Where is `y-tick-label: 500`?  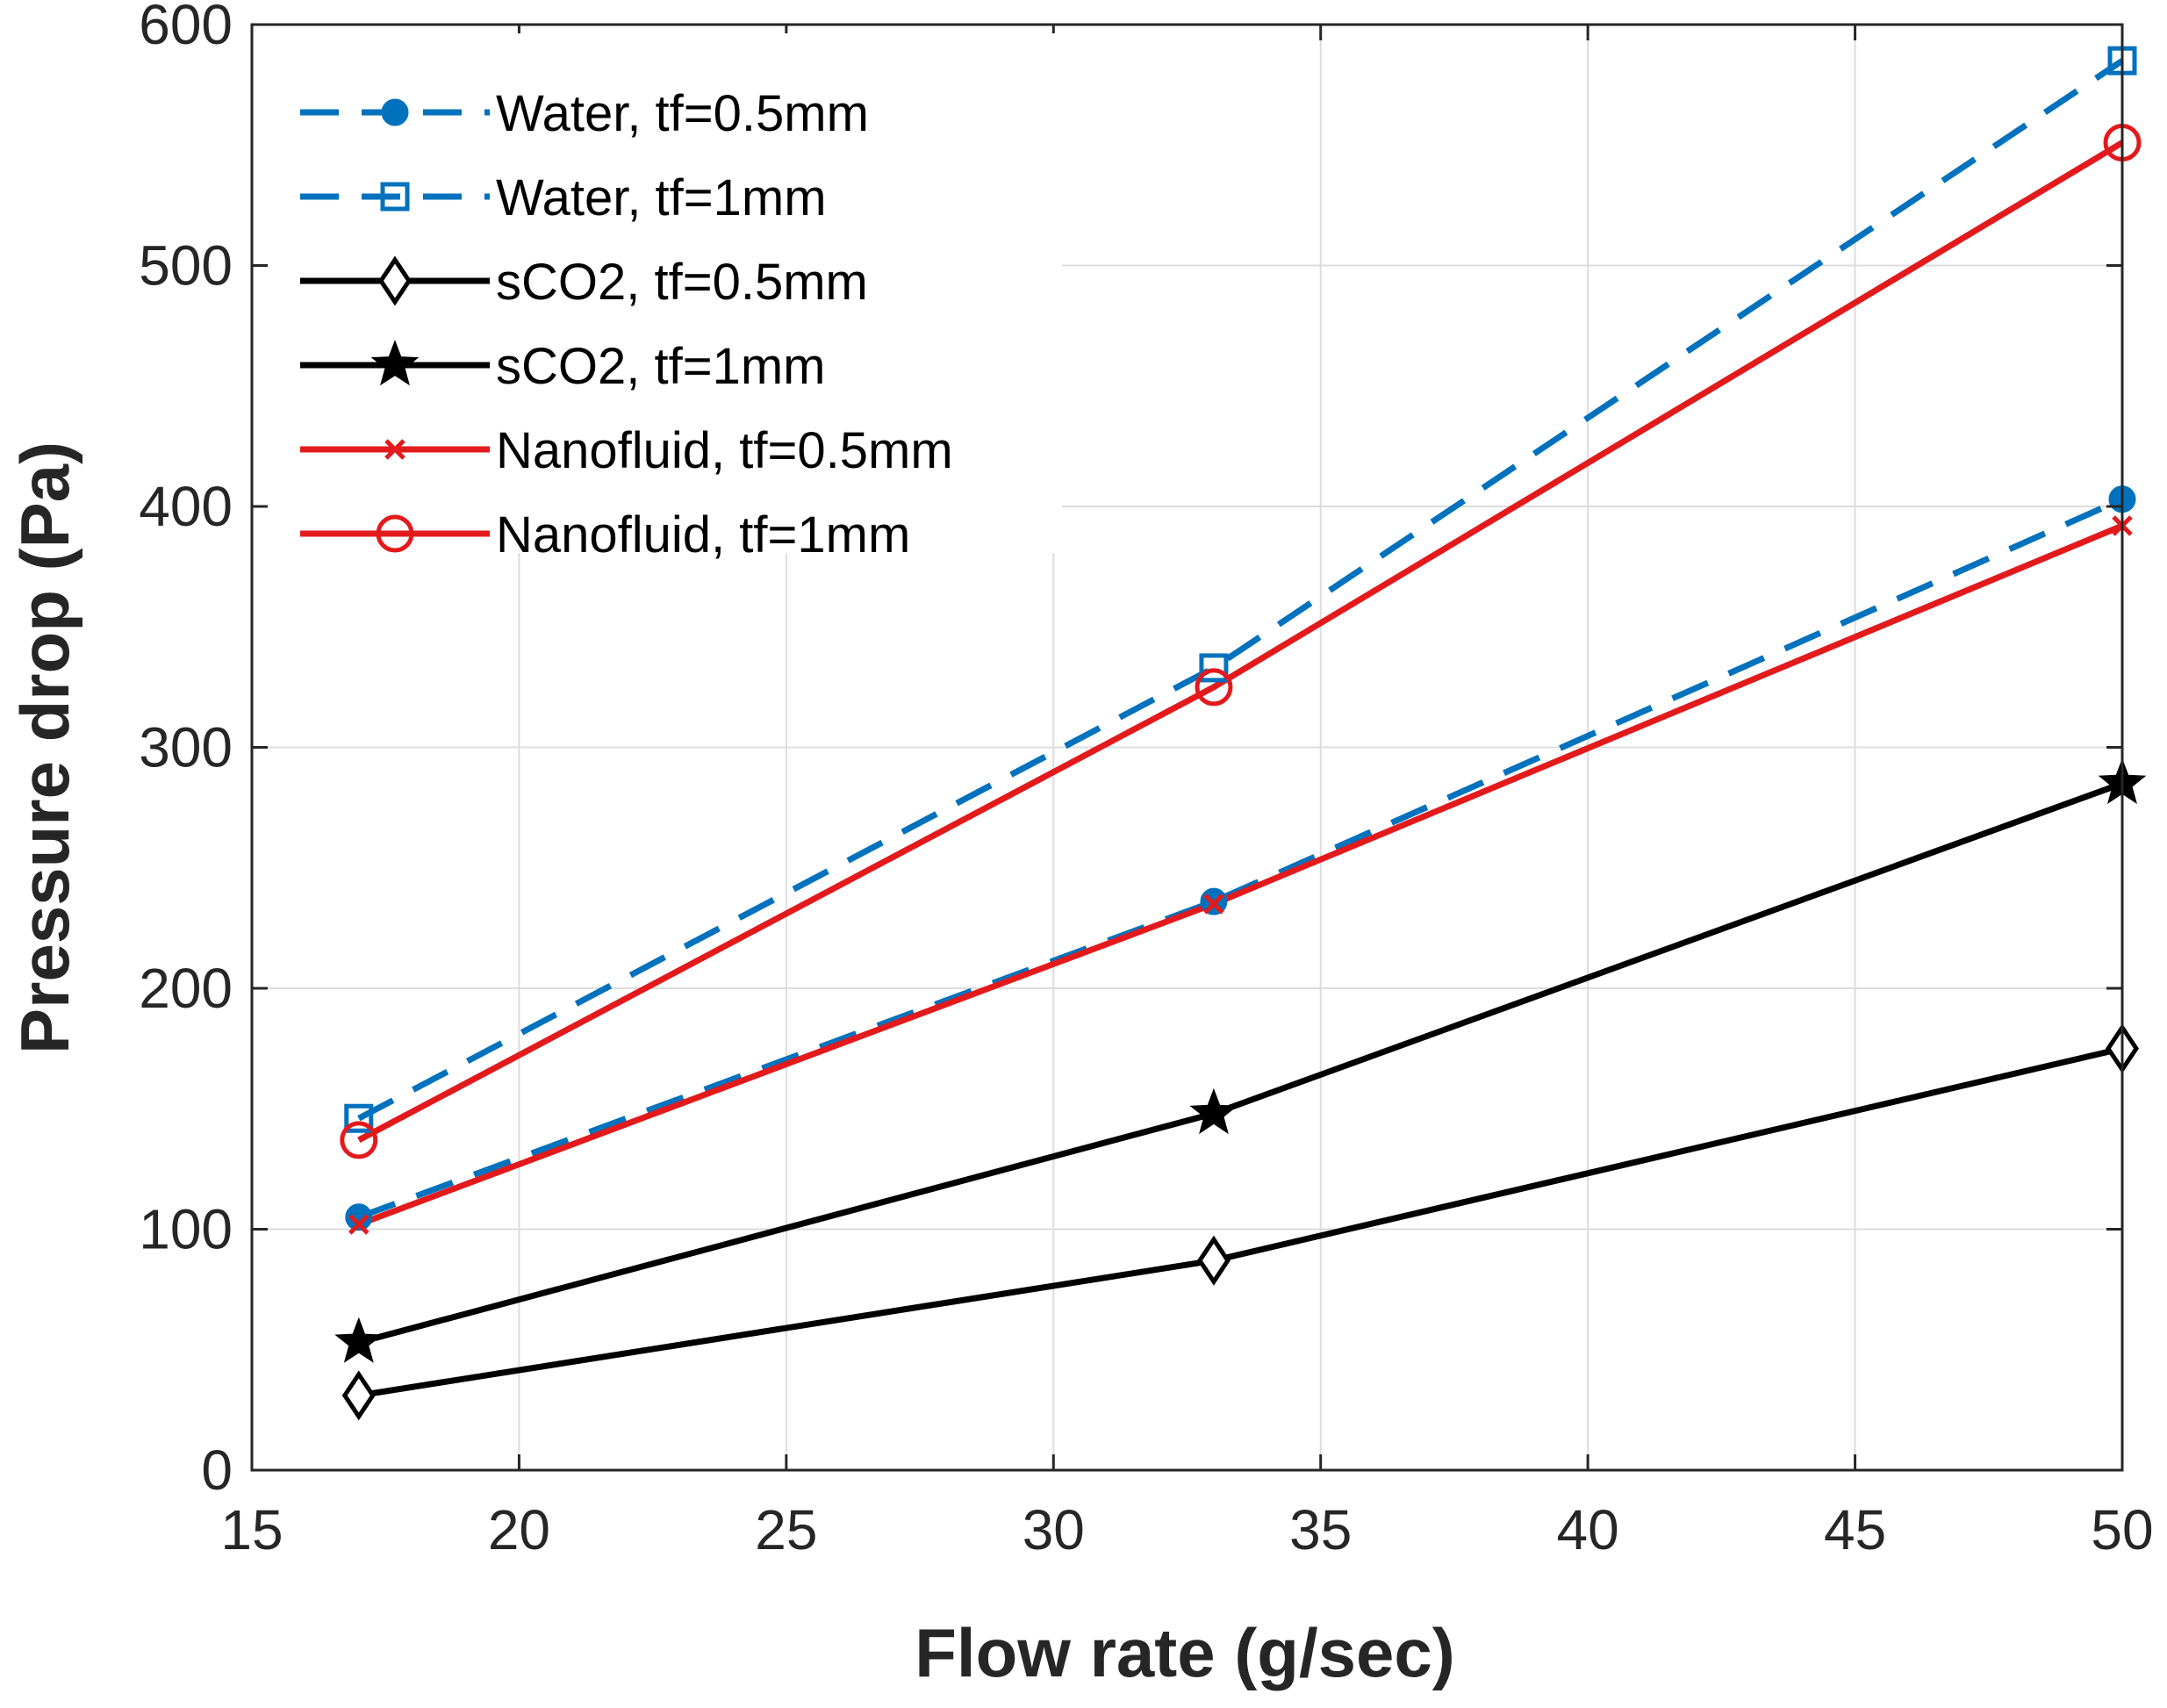 y-tick-label: 500 is located at coordinates (186, 266).